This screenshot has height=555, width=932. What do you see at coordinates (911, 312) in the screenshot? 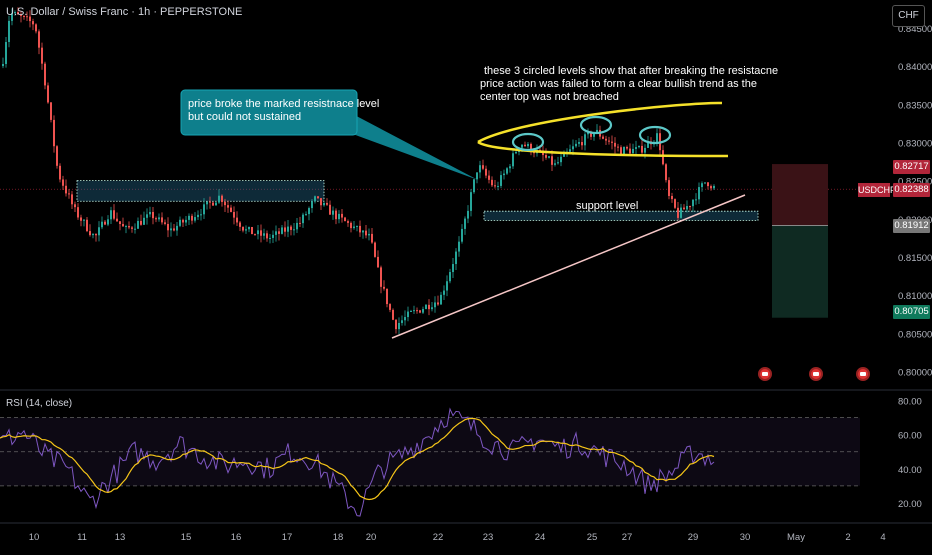
I see `lower-target-tag: 0.80705` at bounding box center [911, 312].